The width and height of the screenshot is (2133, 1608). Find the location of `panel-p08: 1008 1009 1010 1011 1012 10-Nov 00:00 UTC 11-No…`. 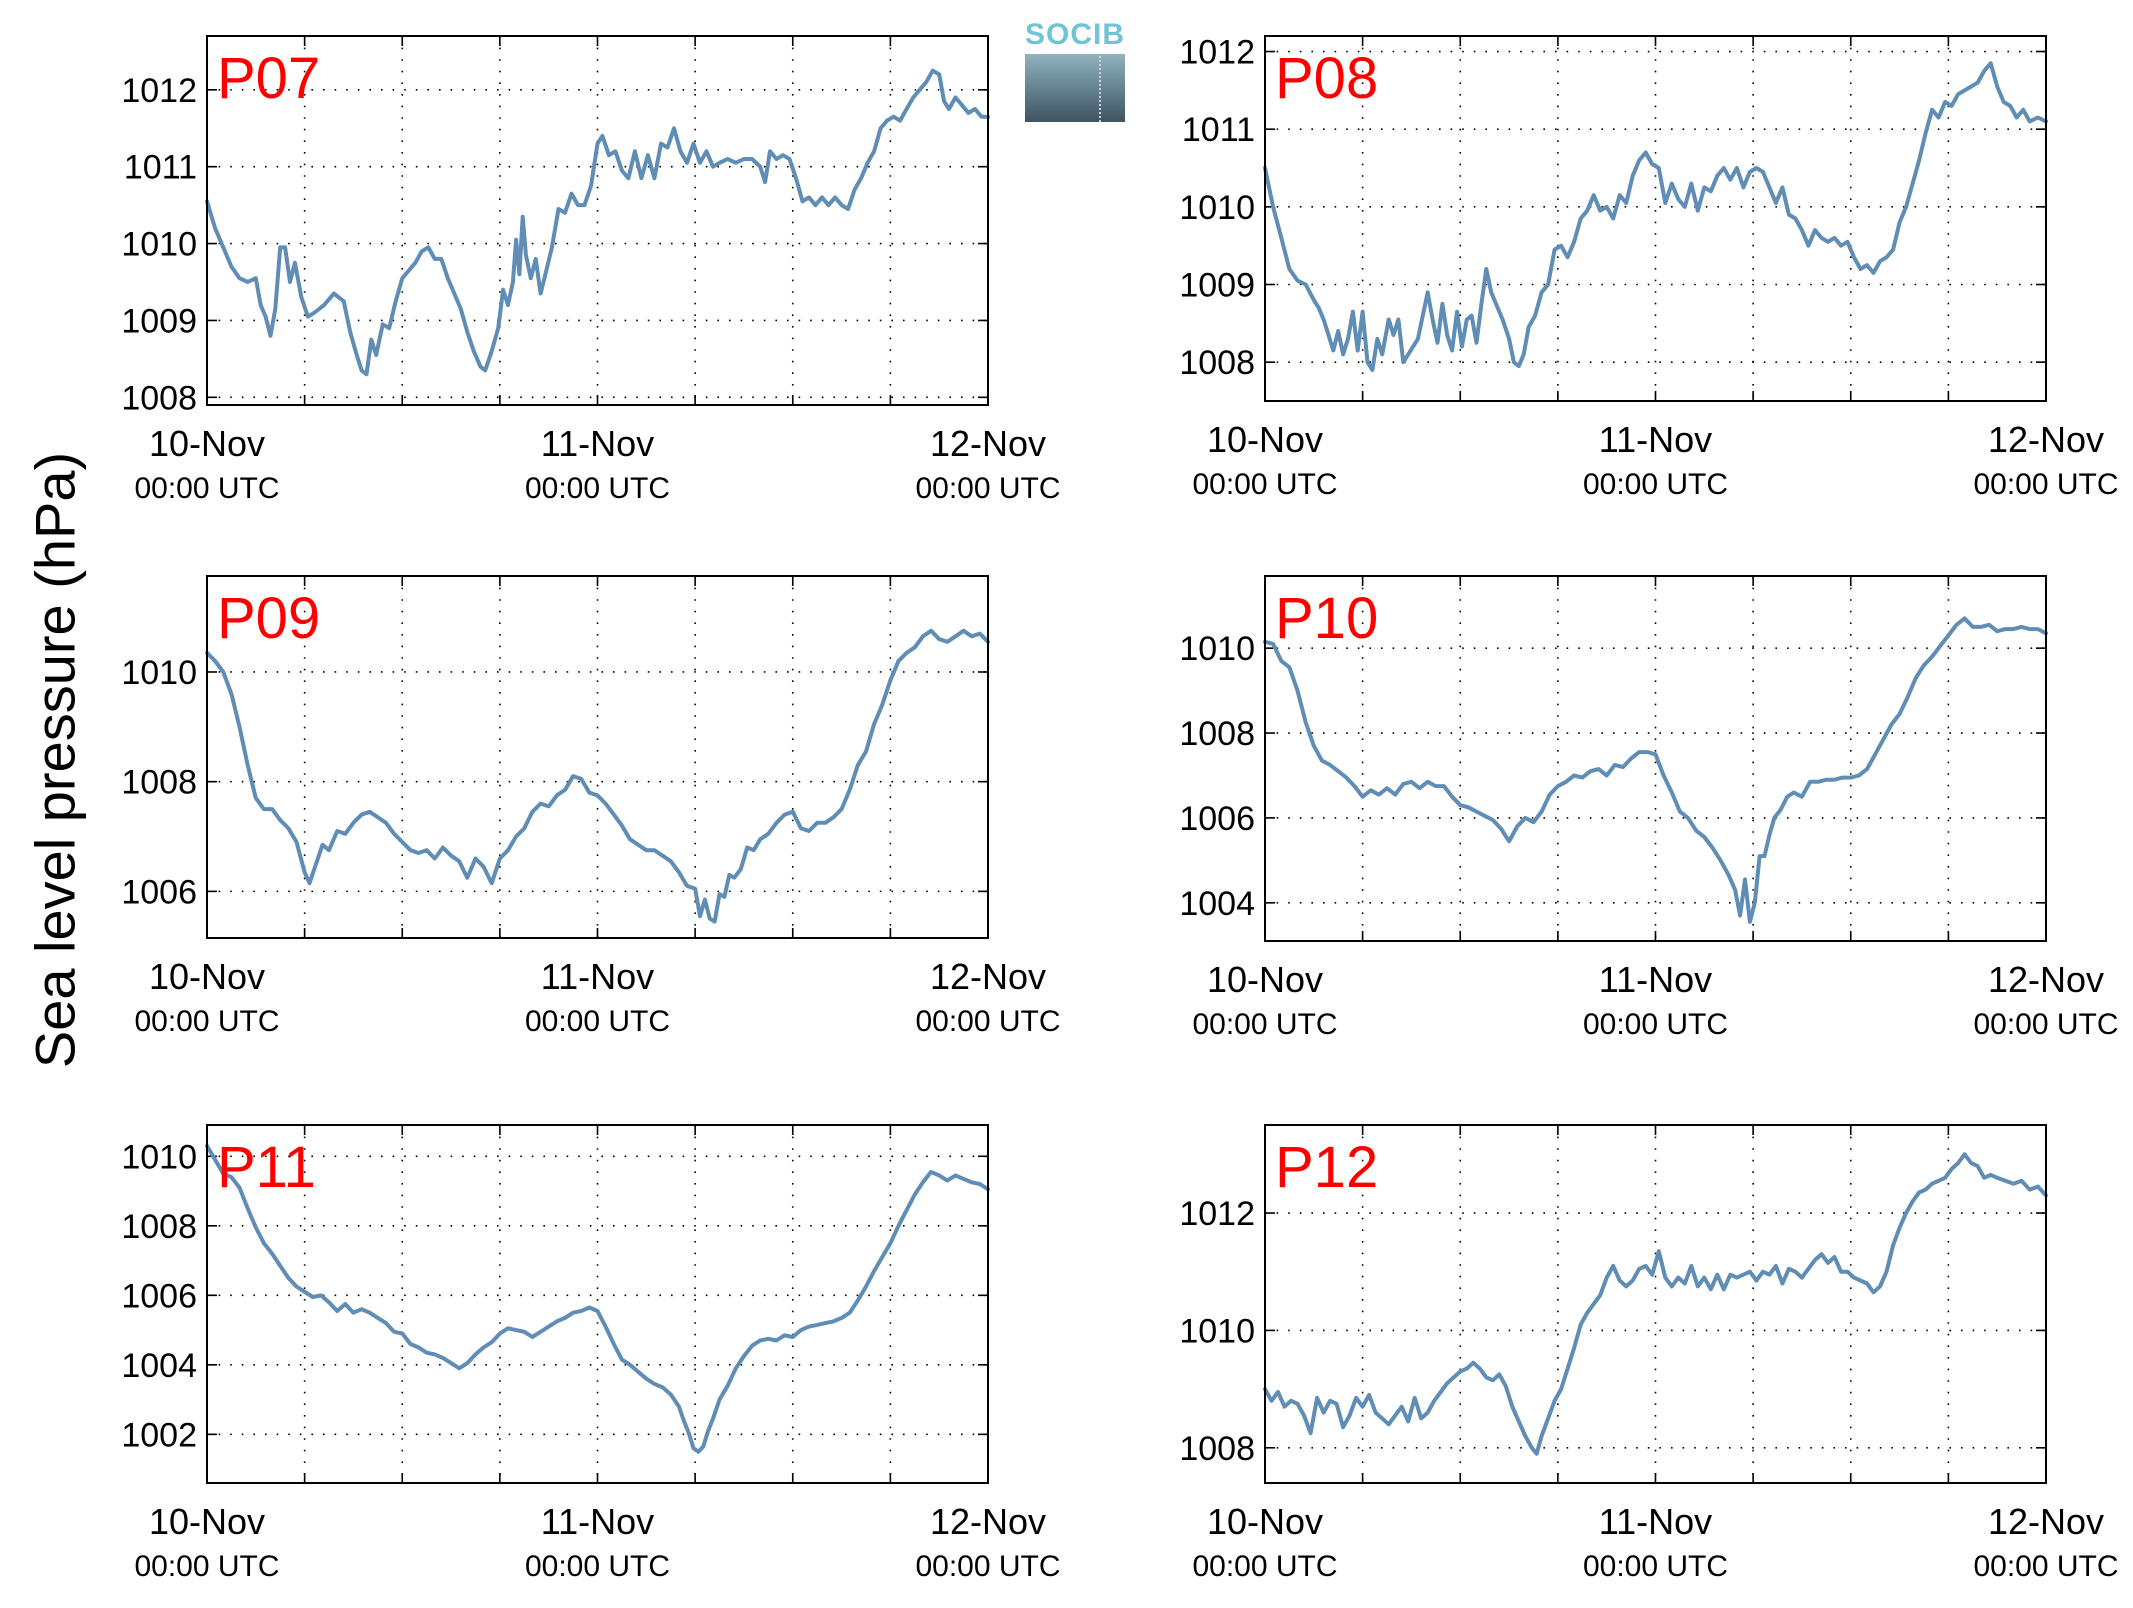

panel-p08: 1008 1009 1010 1011 1012 10-Nov 00:00 UTC 11-No… is located at coordinates (1648, 267).